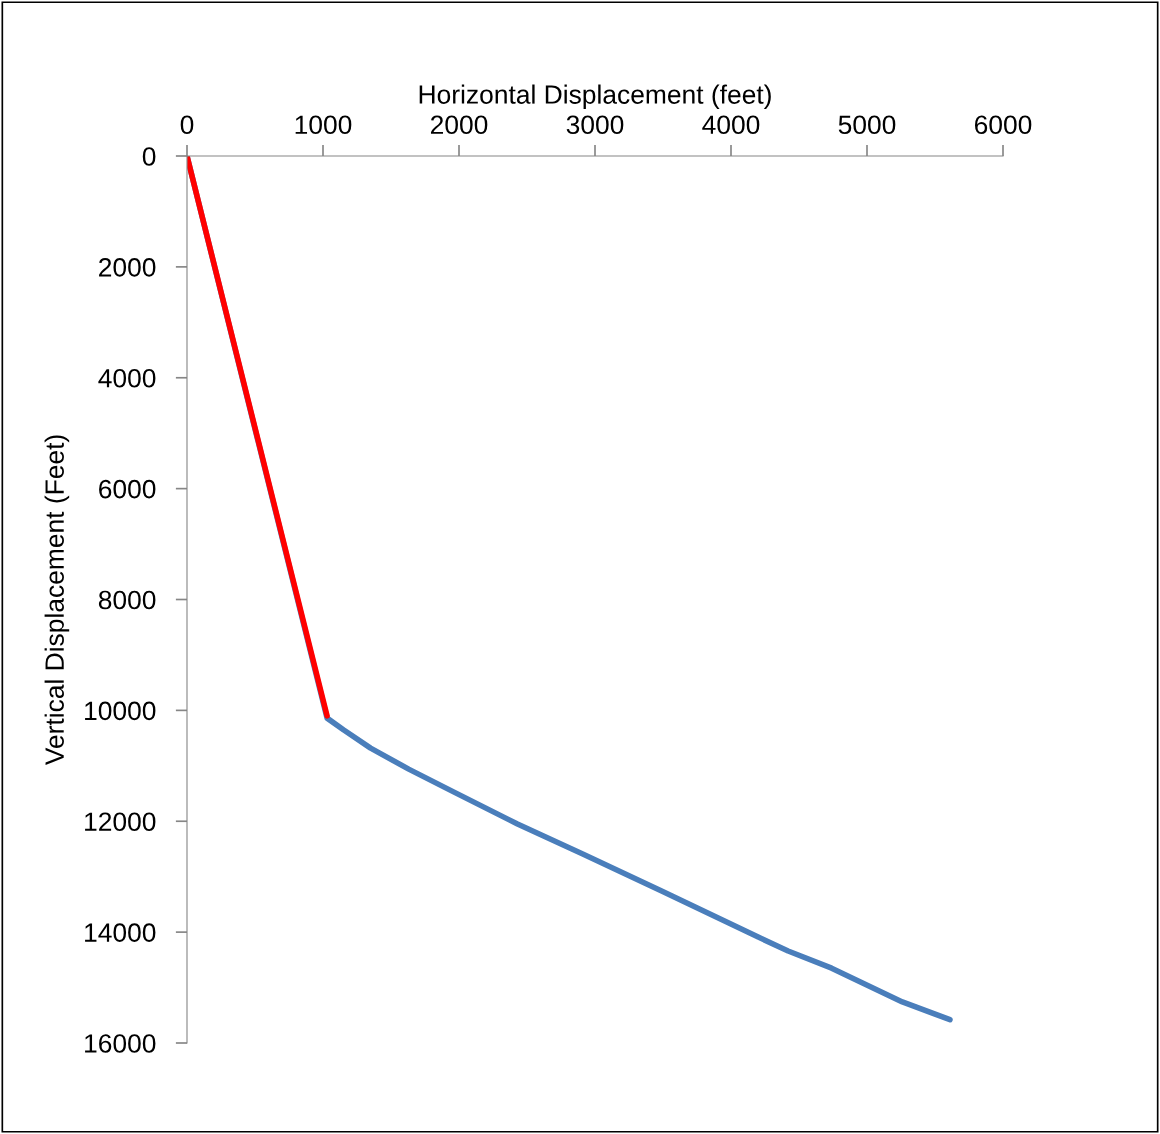 This screenshot has width=1160, height=1134. Describe the element at coordinates (595, 125) in the screenshot. I see `x-tick-label: 3000` at that location.